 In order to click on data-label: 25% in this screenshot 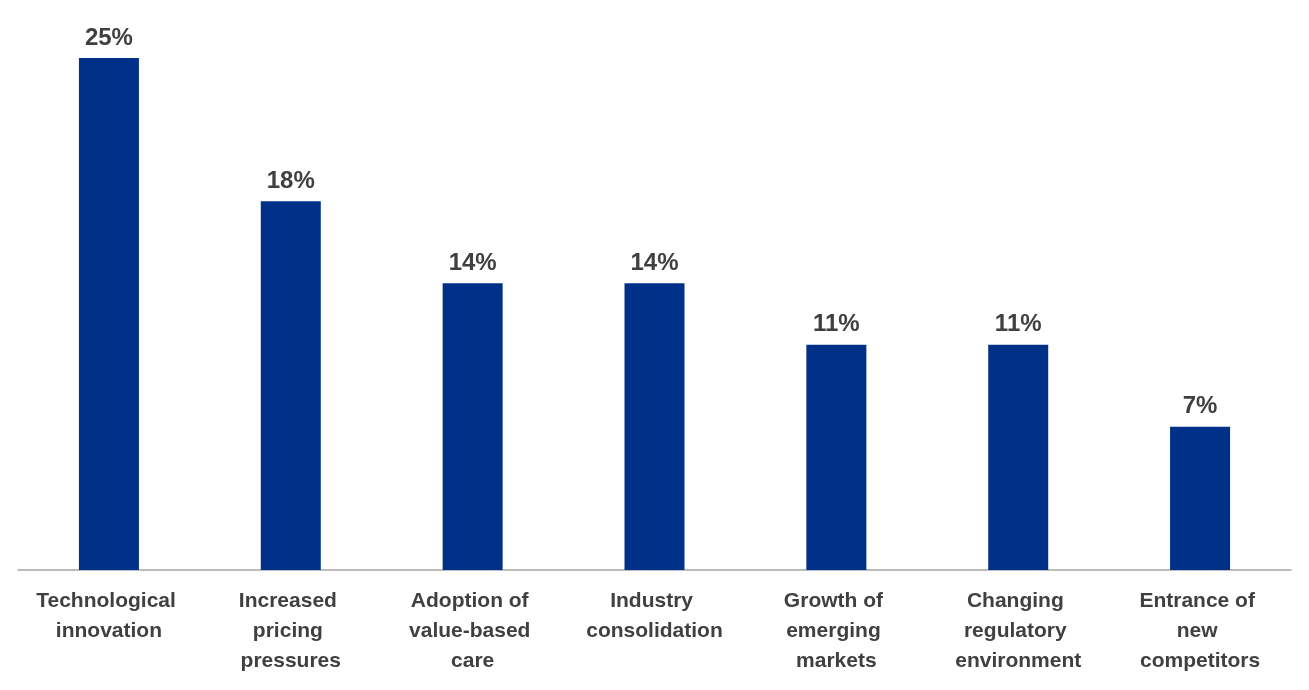, I will do `click(108, 36)`.